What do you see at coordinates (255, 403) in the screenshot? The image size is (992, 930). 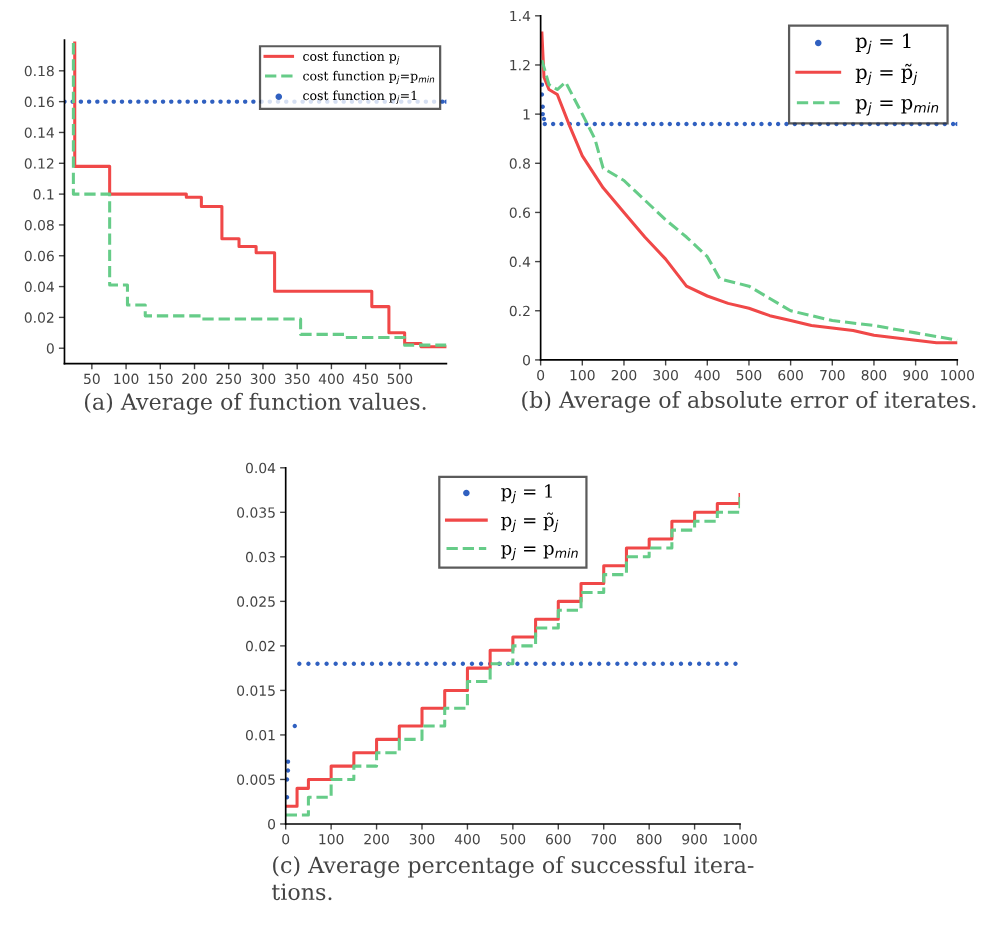 I see `text: (a) Average of function values.` at bounding box center [255, 403].